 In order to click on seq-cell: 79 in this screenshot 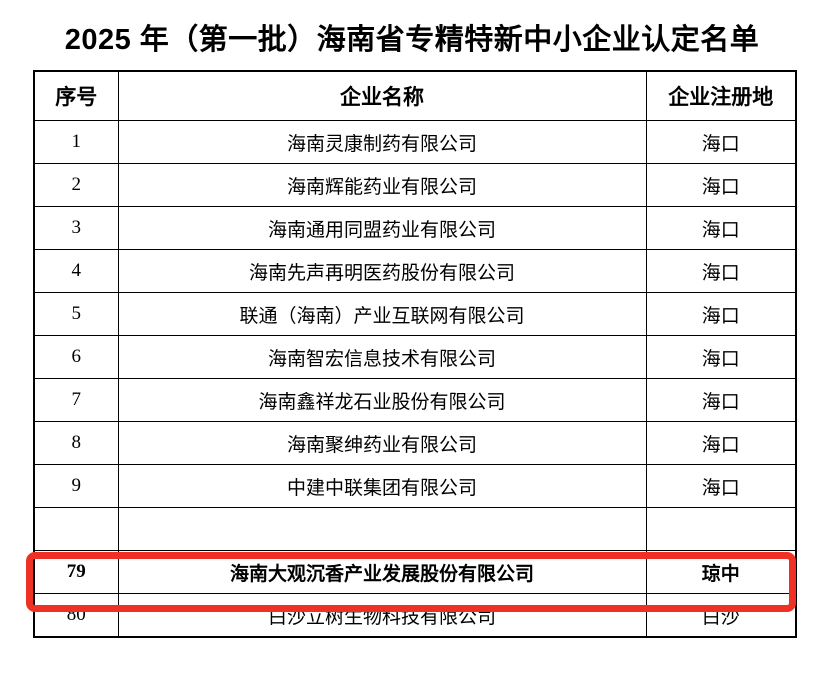, I will do `click(76, 572)`.